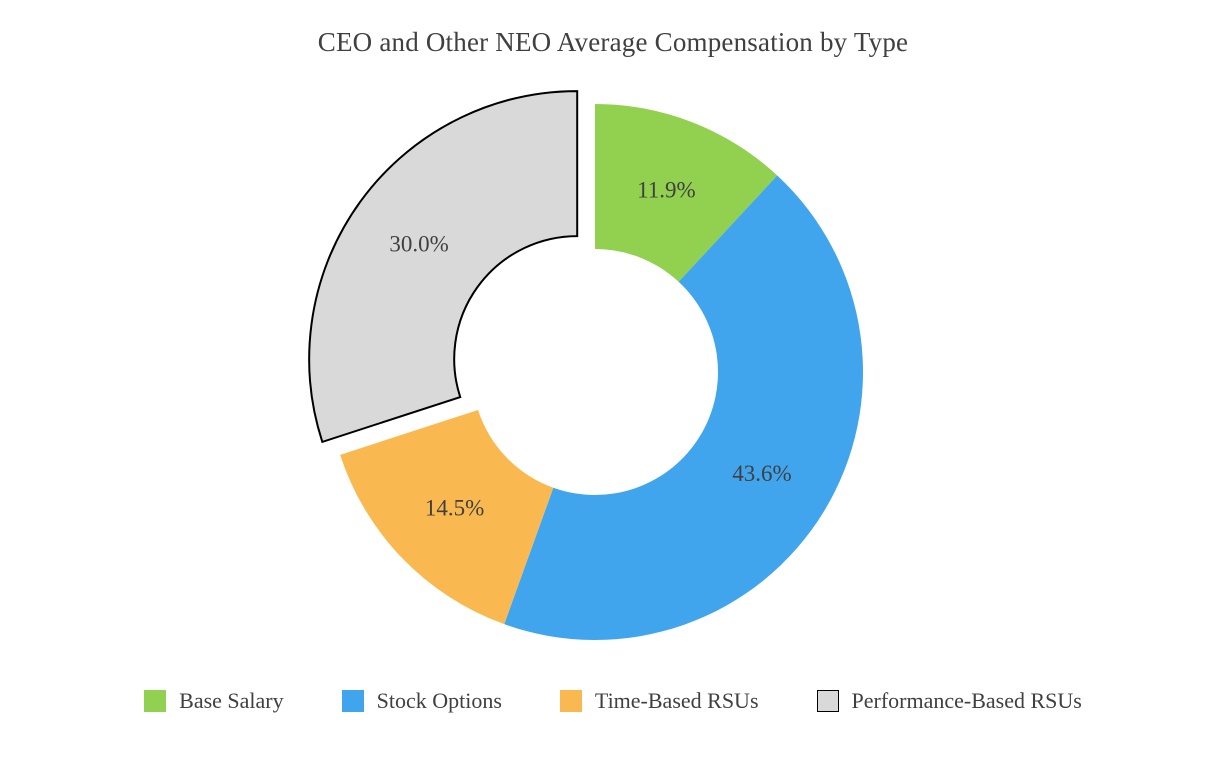 This screenshot has height=760, width=1226. Describe the element at coordinates (443, 267) in the screenshot. I see `slice-performance-based-rsus` at that location.